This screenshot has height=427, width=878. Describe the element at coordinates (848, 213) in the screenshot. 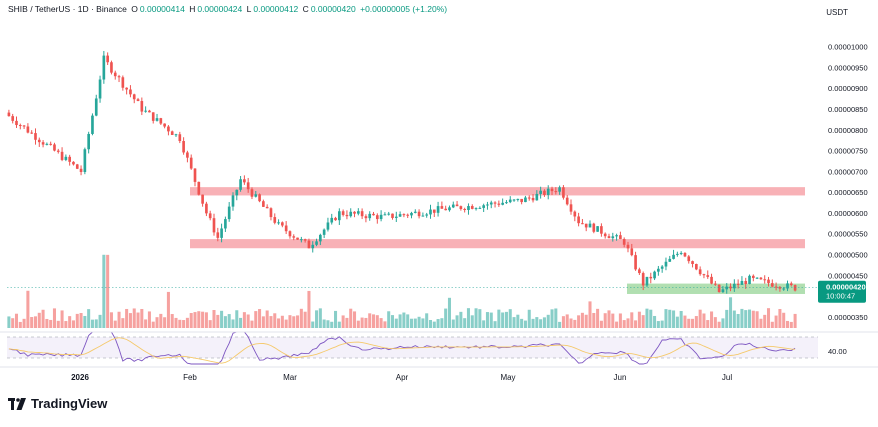

I see `y-tick-label: 0.00000600` at that location.